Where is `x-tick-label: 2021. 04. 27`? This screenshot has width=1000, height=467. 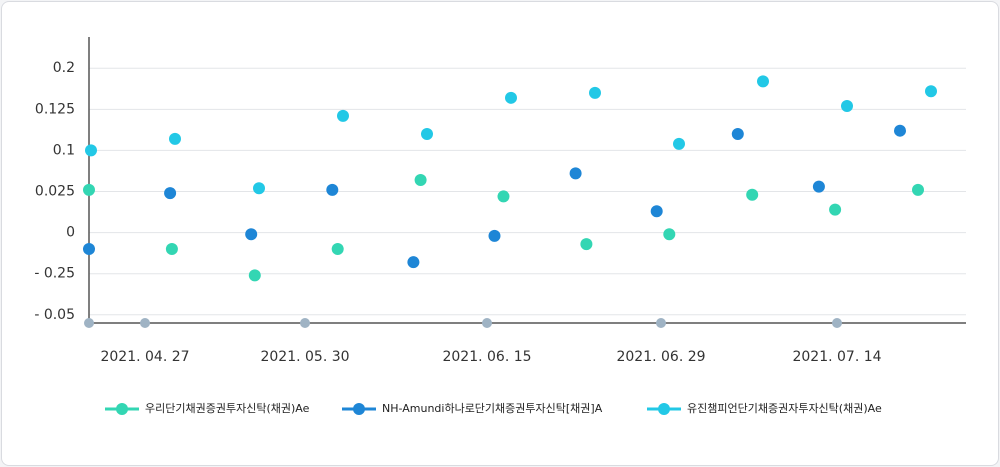
x-tick-label: 2021. 04. 27 is located at coordinates (144, 357).